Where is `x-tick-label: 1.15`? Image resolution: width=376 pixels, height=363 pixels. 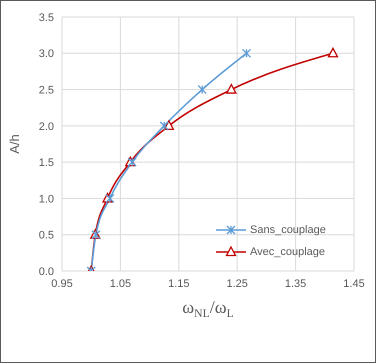
x-tick-label: 1.15 is located at coordinates (179, 284).